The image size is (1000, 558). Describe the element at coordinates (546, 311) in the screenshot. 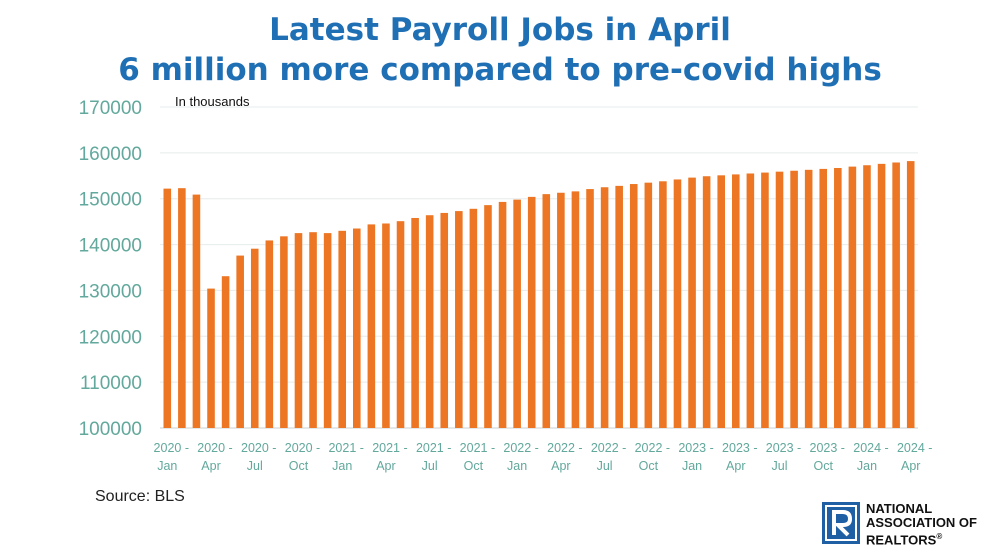

I see `bar-2022-Mar` at that location.